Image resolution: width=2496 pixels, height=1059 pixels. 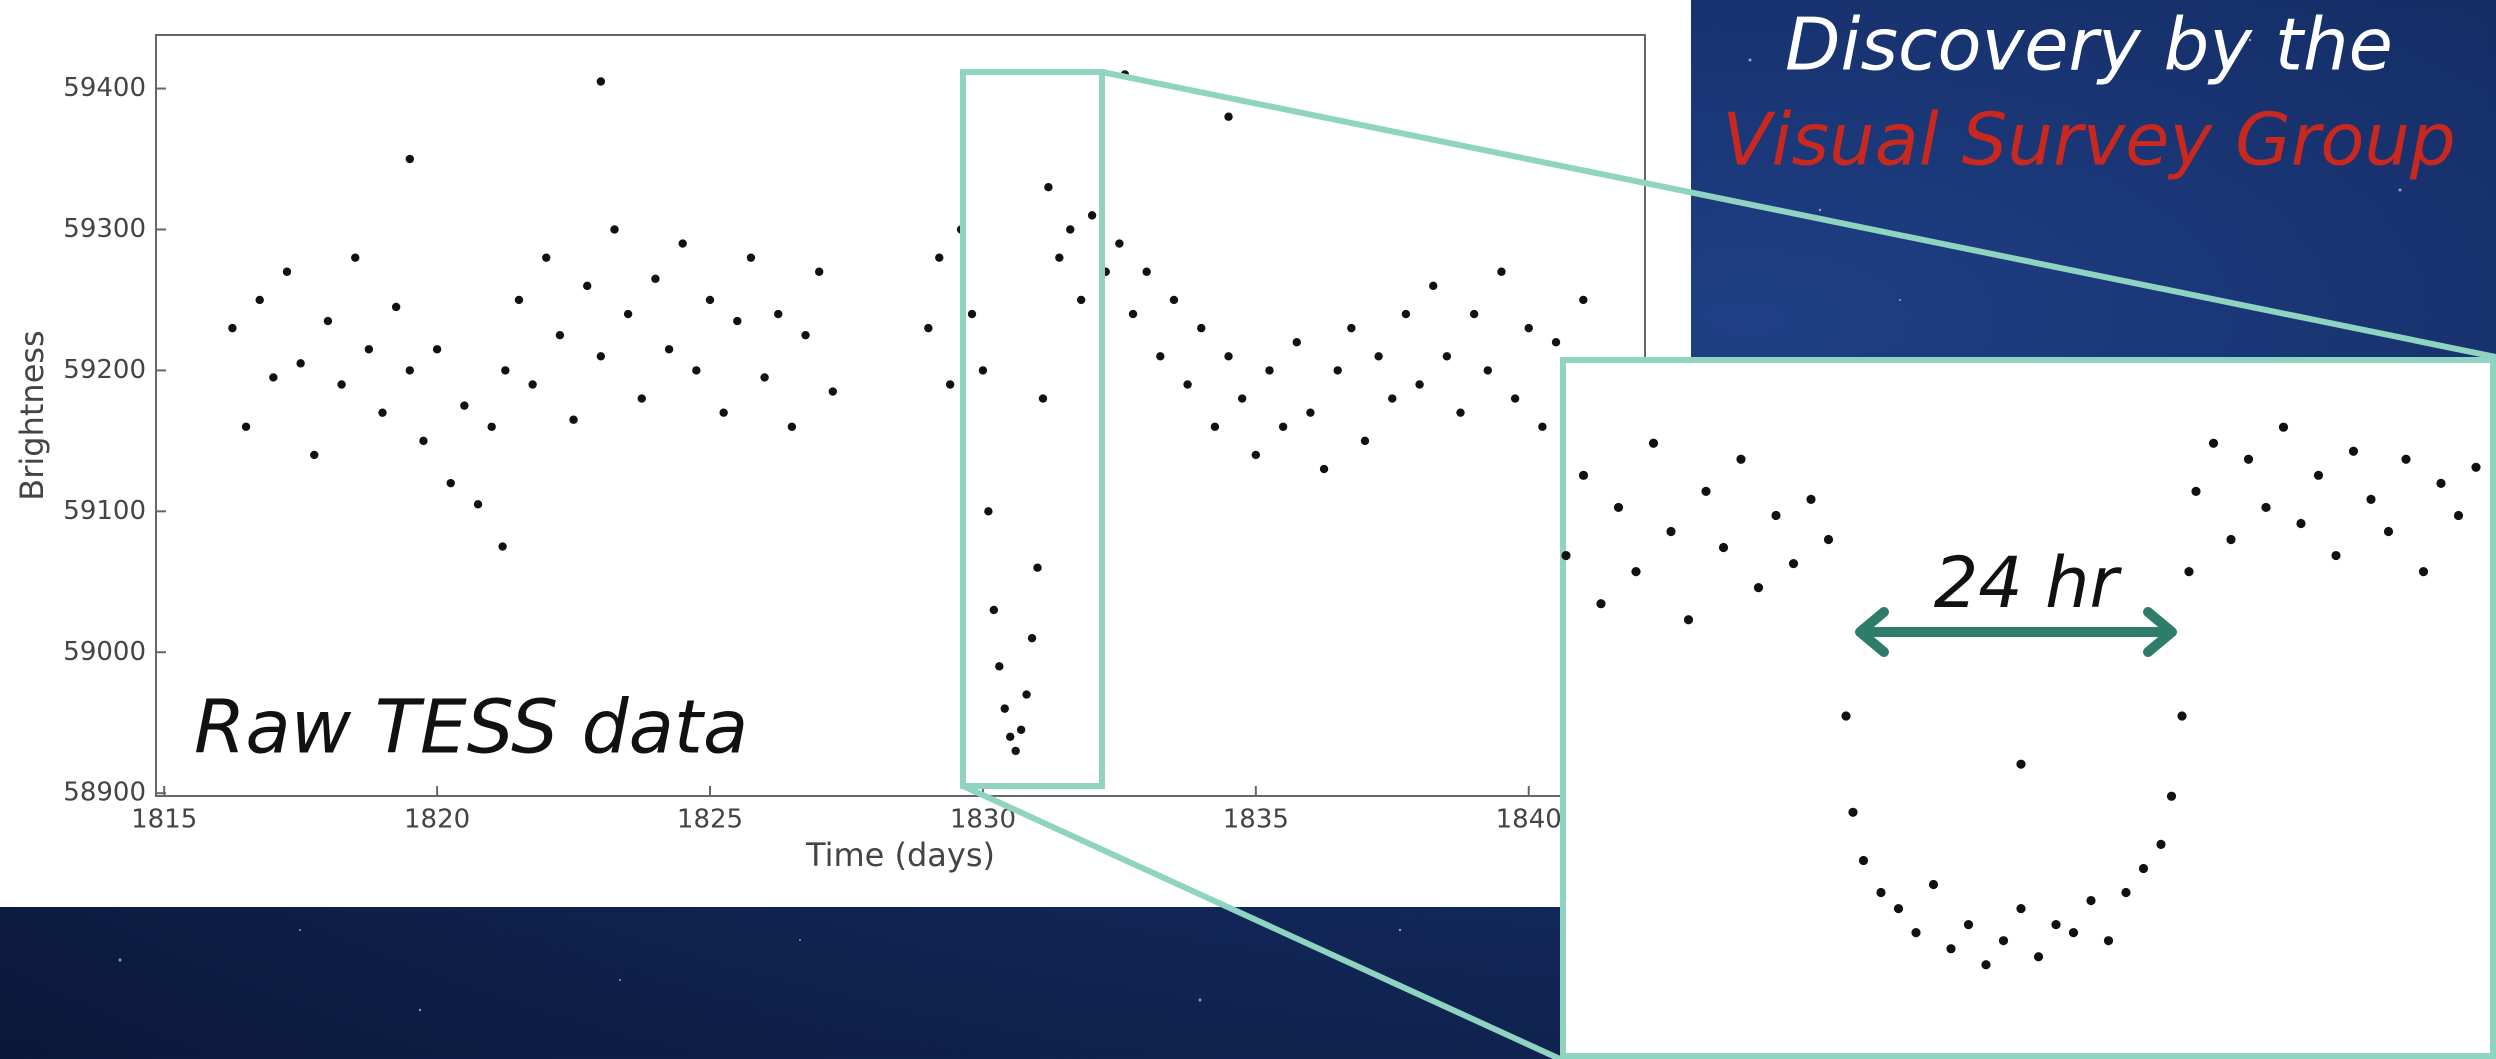 I want to click on y-tick-label: 59000, so click(x=104, y=652).